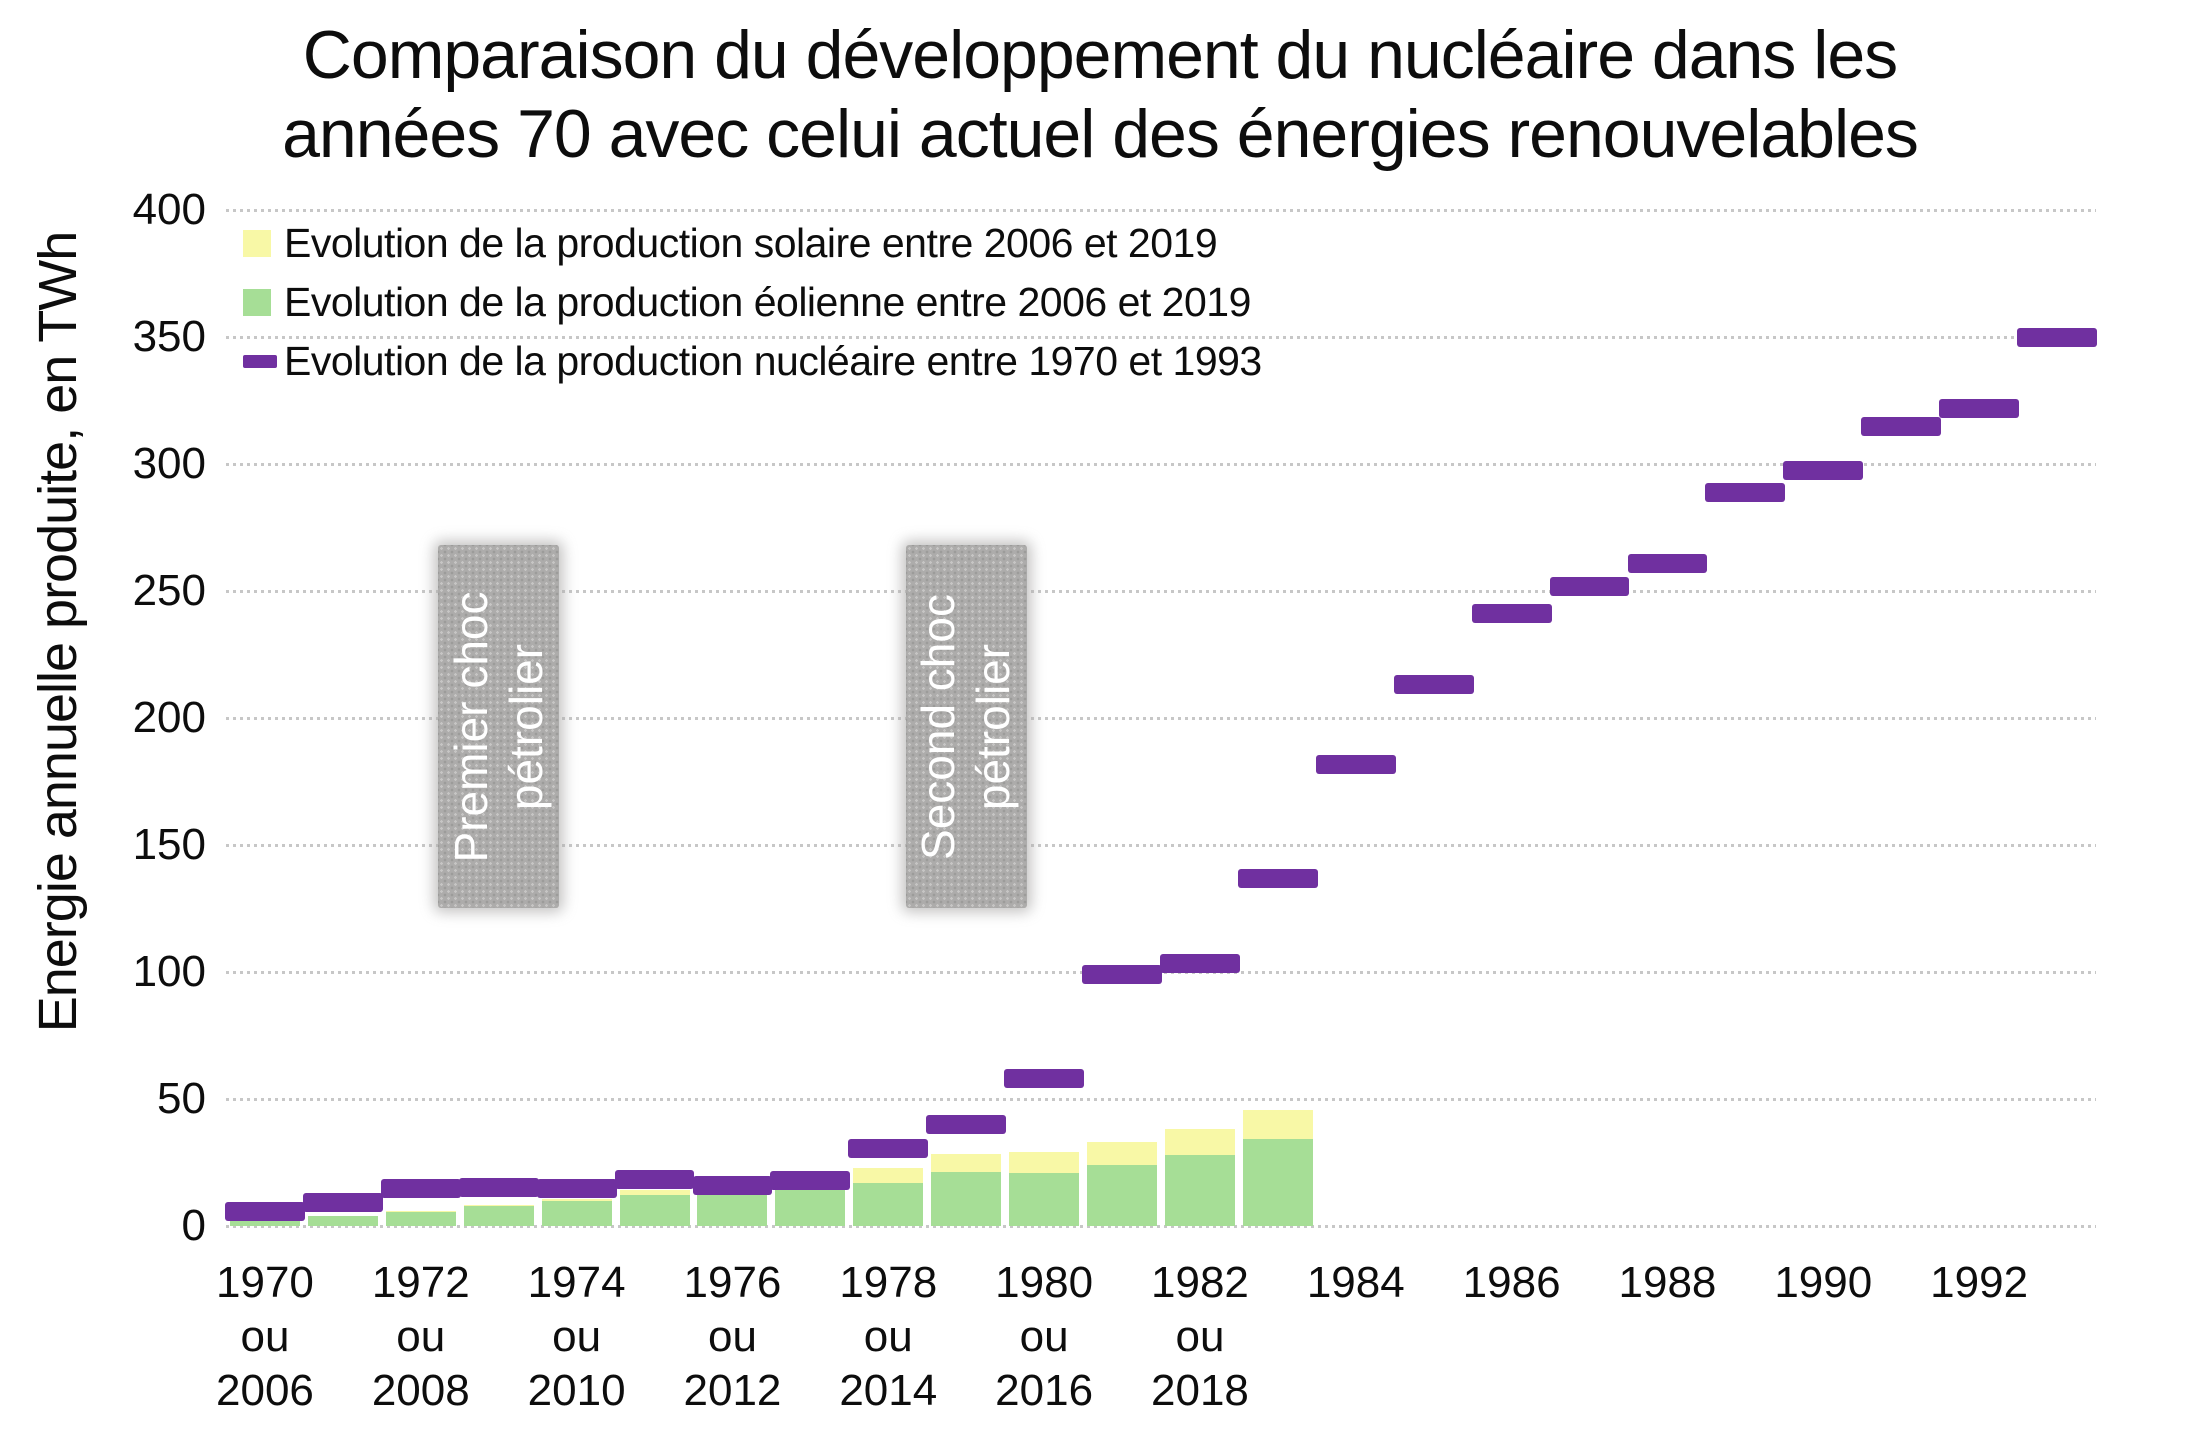 The height and width of the screenshot is (1431, 2200). I want to click on nuclear-dash-1974, so click(576, 1189).